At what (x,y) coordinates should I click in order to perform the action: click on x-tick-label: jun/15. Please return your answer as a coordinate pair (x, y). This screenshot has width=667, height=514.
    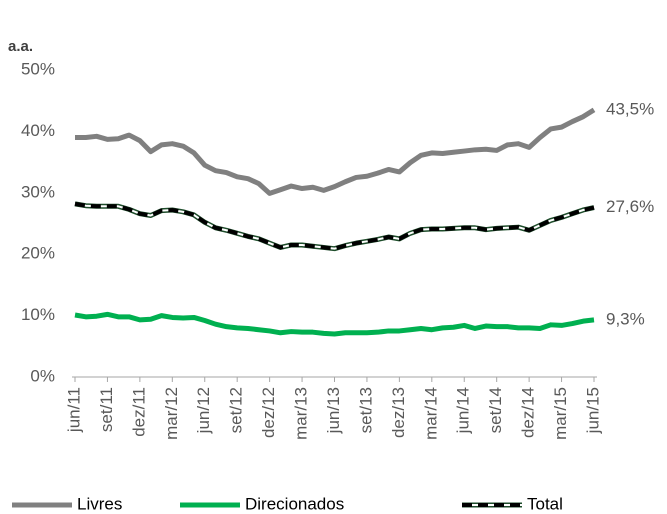
    Looking at the image, I should click on (592, 410).